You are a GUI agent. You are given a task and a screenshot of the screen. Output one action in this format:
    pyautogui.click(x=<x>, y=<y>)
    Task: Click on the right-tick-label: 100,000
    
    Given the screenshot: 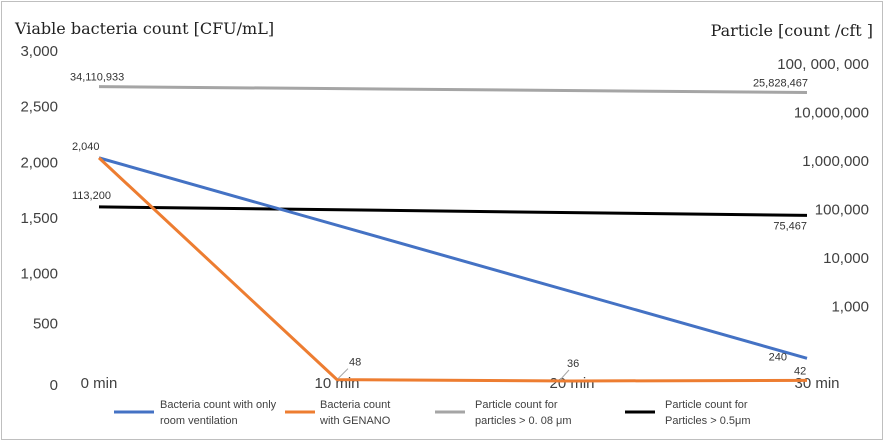 What is the action you would take?
    pyautogui.click(x=842, y=210)
    